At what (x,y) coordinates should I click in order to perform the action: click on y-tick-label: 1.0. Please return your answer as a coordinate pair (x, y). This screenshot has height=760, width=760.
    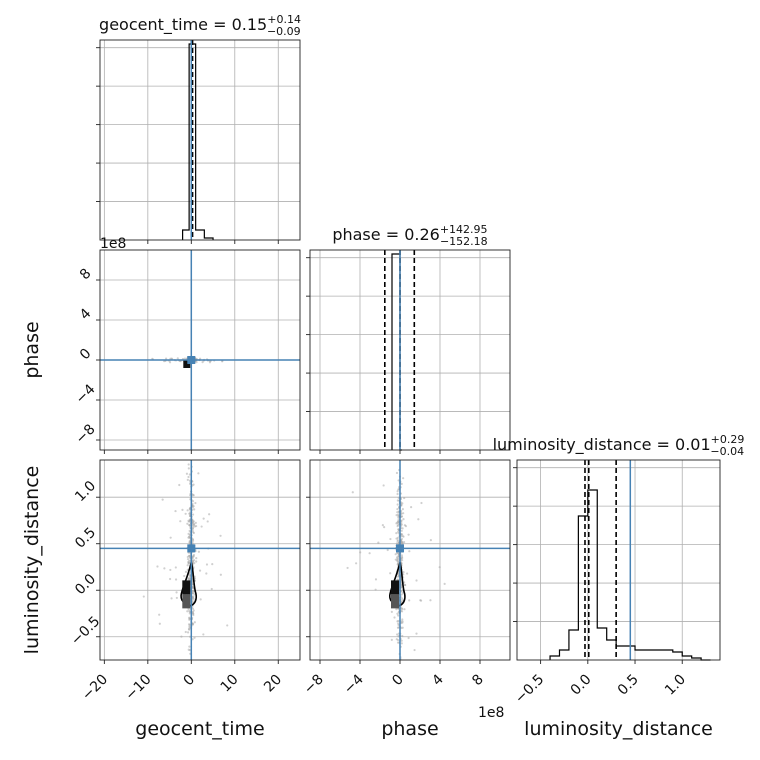
    Looking at the image, I should click on (85, 491).